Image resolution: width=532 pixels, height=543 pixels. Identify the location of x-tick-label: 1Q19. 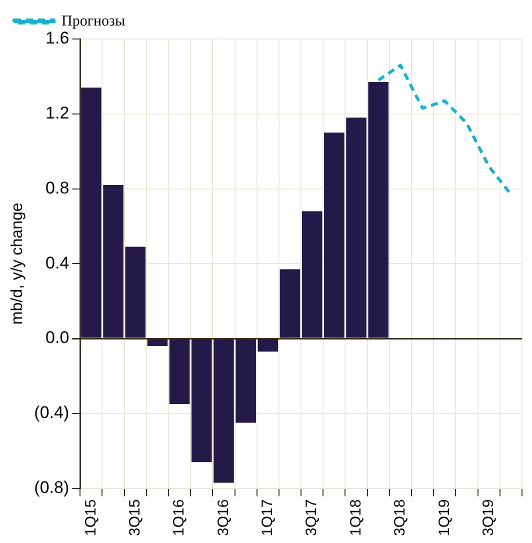
(444, 517).